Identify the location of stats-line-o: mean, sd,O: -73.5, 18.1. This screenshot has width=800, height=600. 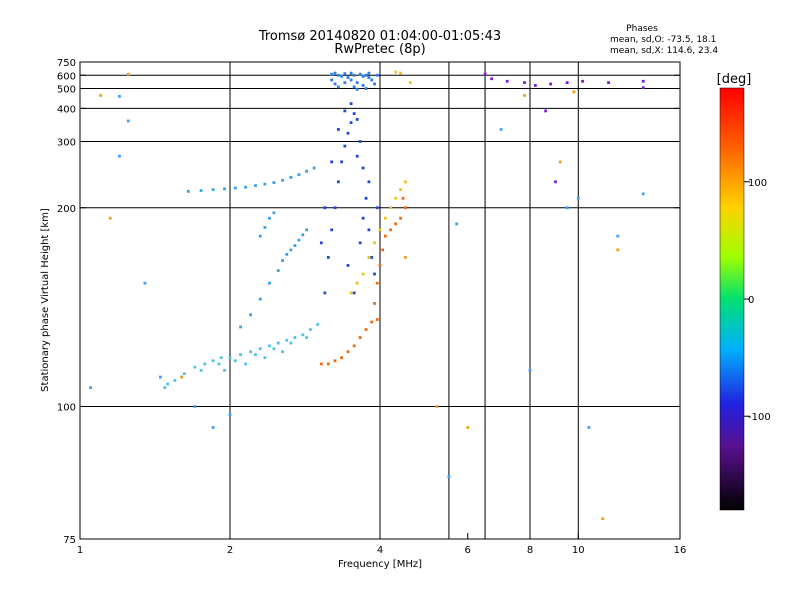
(663, 40).